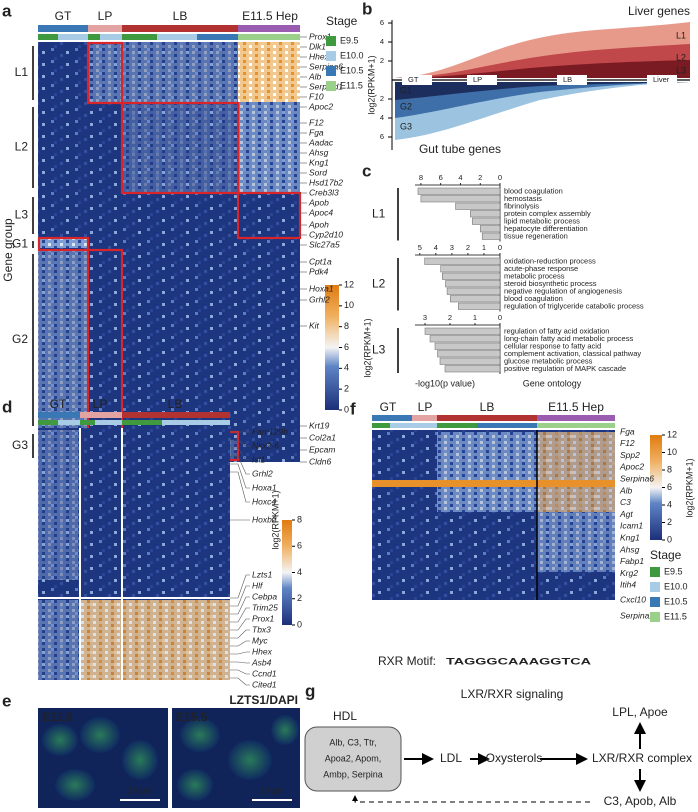 The height and width of the screenshot is (812, 698). Describe the element at coordinates (675, 616) in the screenshot. I see `legend-label: E11.5` at that location.